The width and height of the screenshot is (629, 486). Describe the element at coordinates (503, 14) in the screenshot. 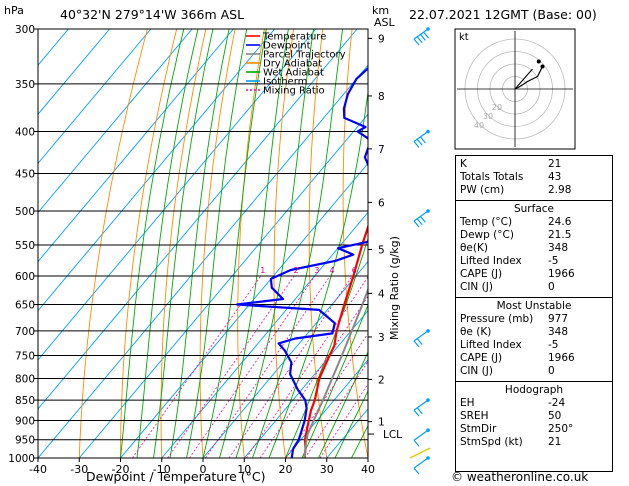

I see `datetime-label: 22.07.2021 12GMT (Base: 00)` at that location.